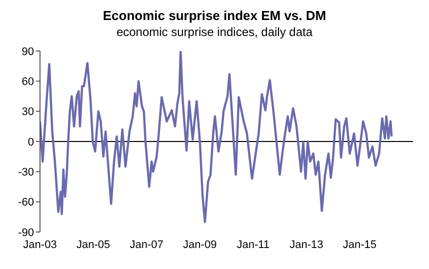 The height and width of the screenshot is (269, 429). Describe the element at coordinates (307, 244) in the screenshot. I see `x-tick-label: Jan-13` at that location.